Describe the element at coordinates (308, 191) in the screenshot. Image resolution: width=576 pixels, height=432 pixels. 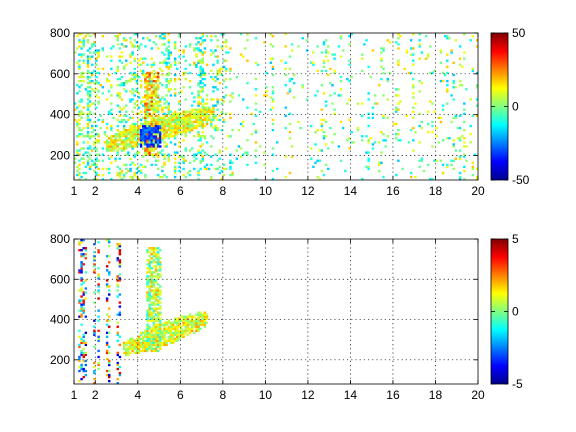
I see `x-tick-label: 12` at that location.